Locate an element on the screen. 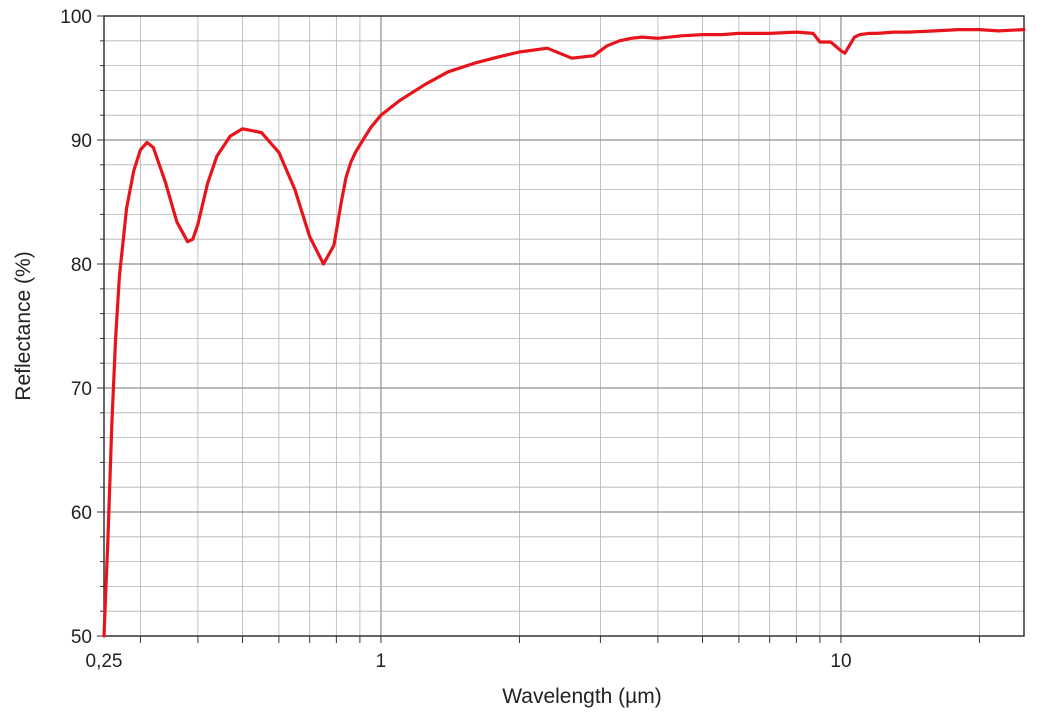 The height and width of the screenshot is (724, 1041). x-tick-label: 0,25 is located at coordinates (104, 661).